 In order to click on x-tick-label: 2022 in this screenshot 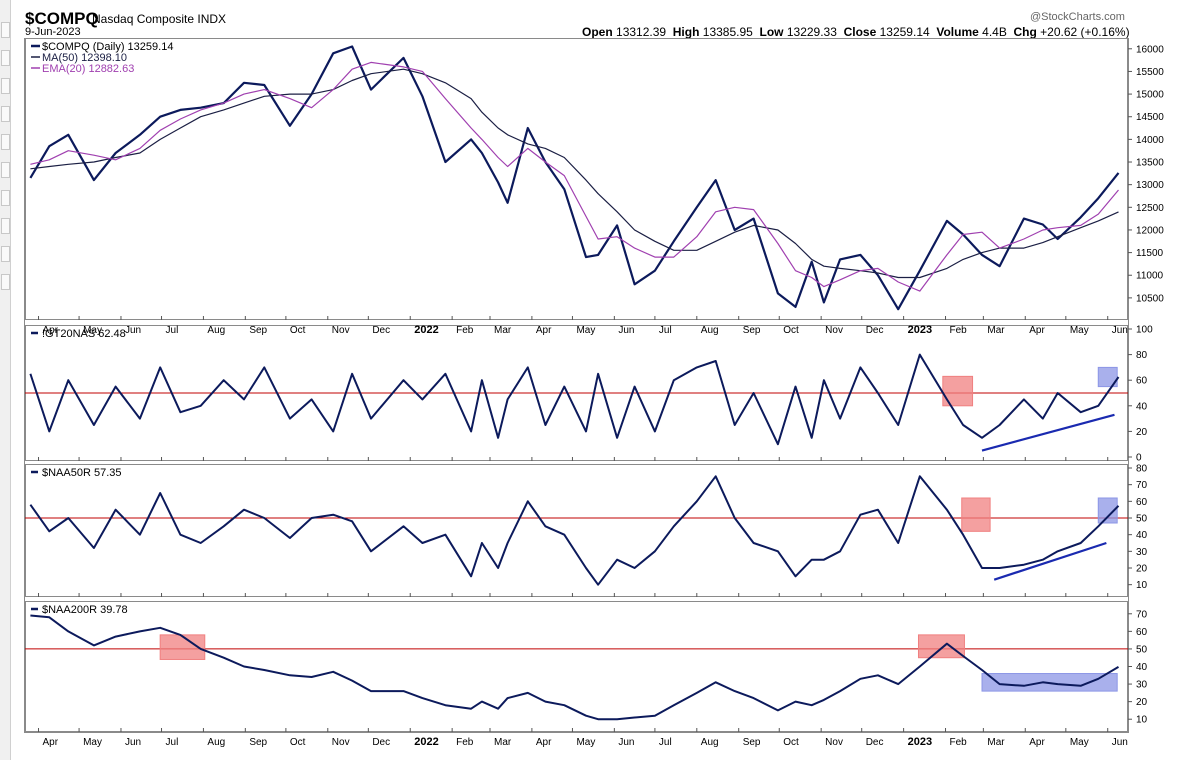, I will do `click(426, 742)`.